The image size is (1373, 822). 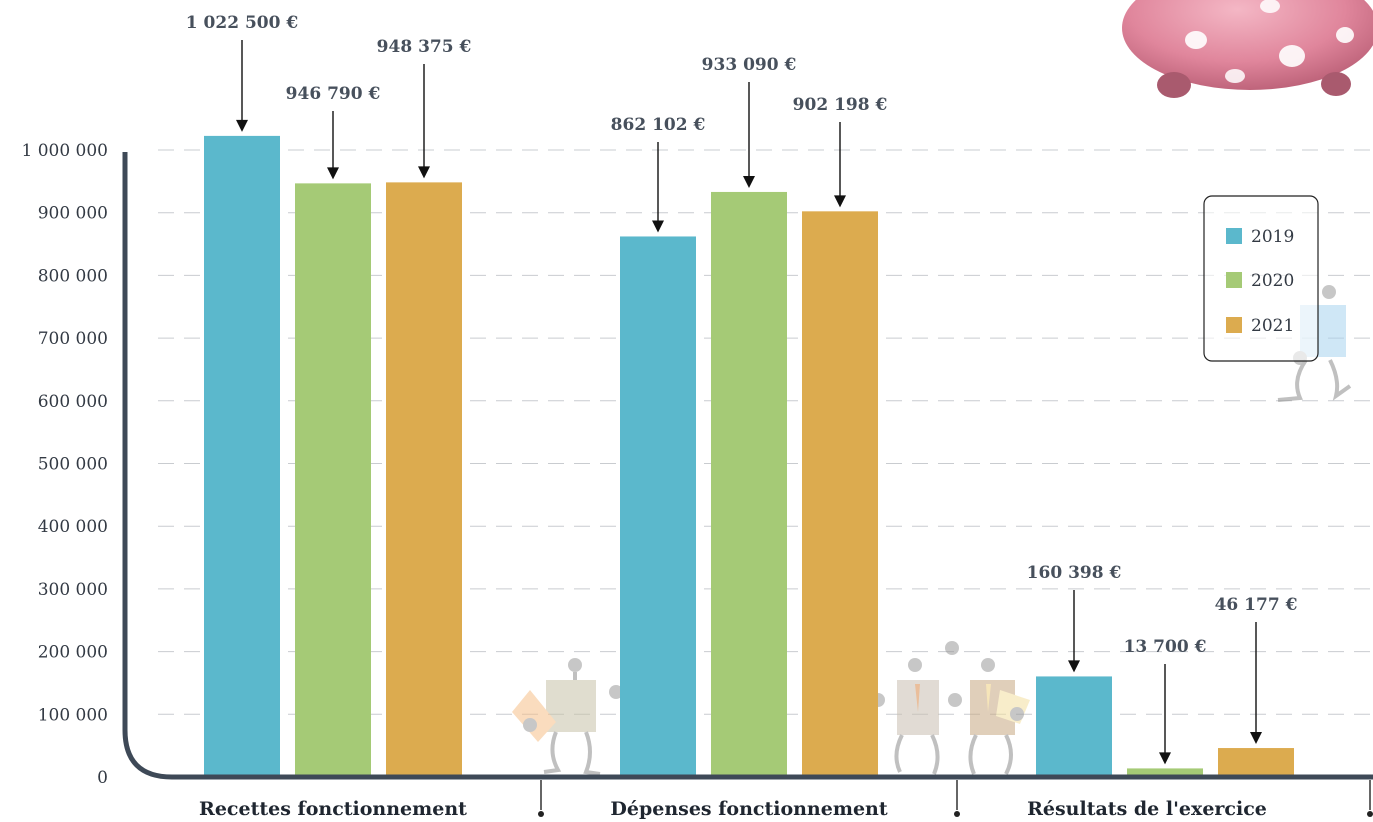 What do you see at coordinates (73, 276) in the screenshot?
I see `y-tick-label: 800 000` at bounding box center [73, 276].